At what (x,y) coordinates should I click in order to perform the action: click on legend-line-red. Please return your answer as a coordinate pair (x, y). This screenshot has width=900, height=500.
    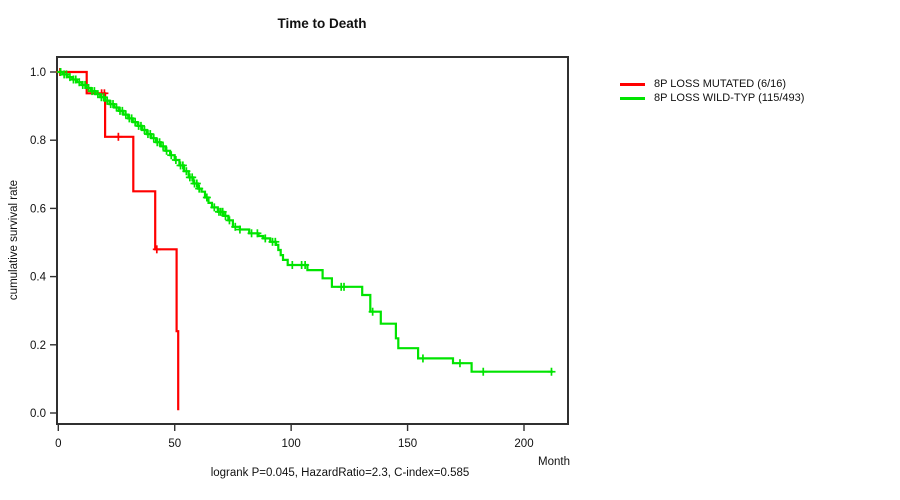
    Looking at the image, I should click on (632, 84).